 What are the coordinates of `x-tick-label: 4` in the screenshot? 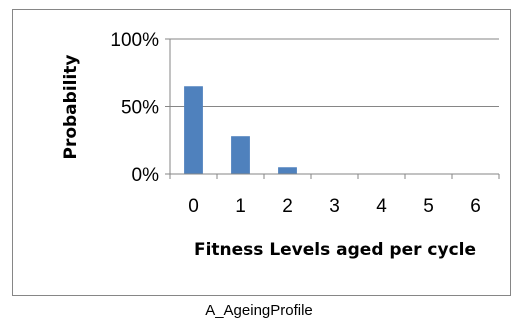 It's located at (381, 206).